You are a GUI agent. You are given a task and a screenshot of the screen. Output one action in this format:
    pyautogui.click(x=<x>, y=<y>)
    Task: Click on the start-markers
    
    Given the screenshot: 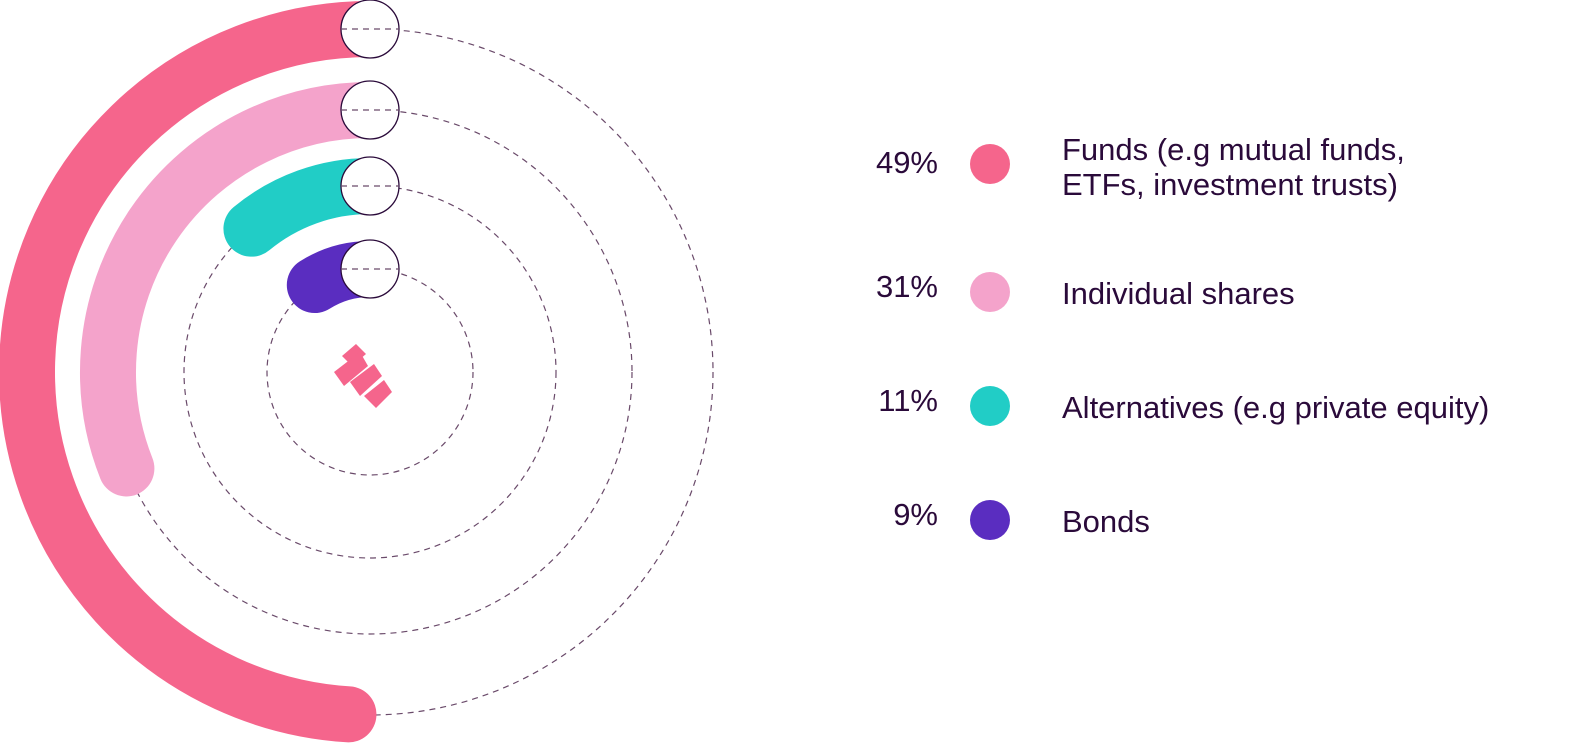 What is the action you would take?
    pyautogui.click(x=370, y=149)
    